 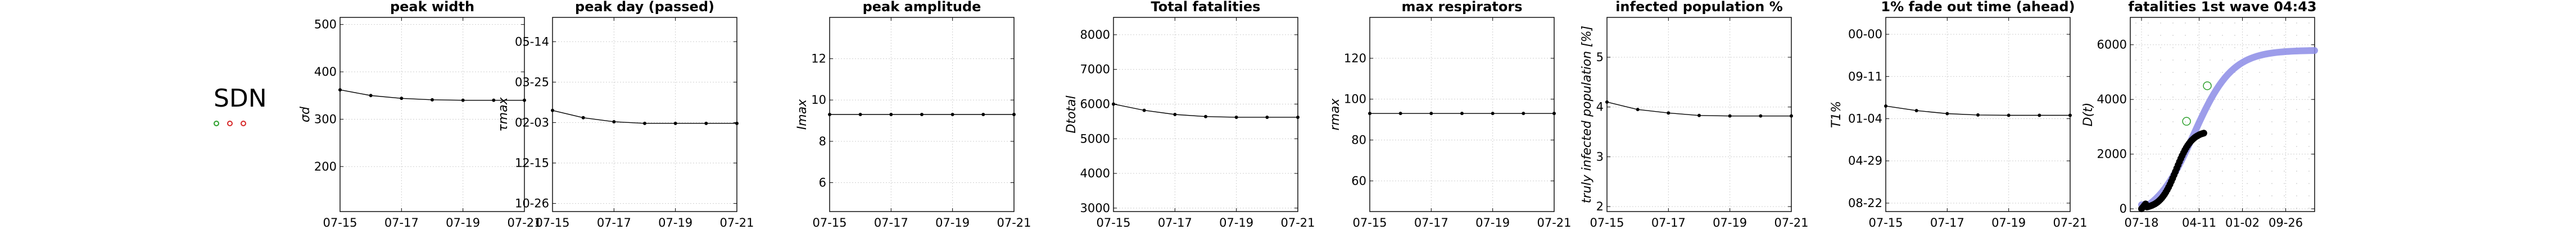 I want to click on y-tick-label: 08-22, so click(x=1865, y=203).